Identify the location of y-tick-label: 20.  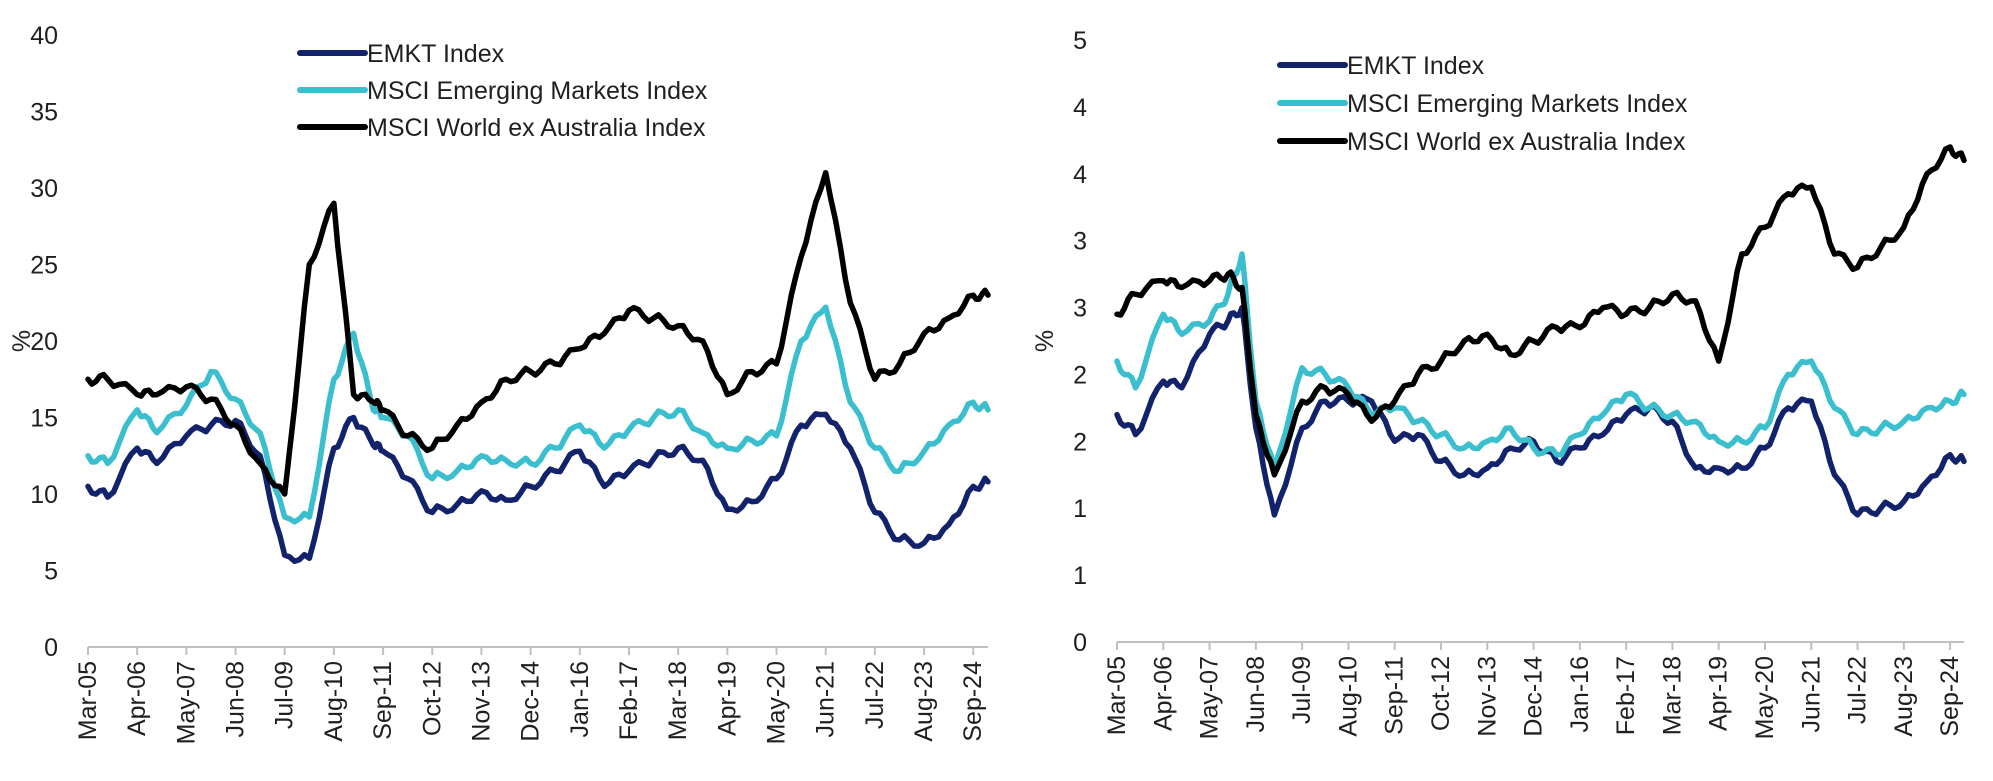
(44, 342).